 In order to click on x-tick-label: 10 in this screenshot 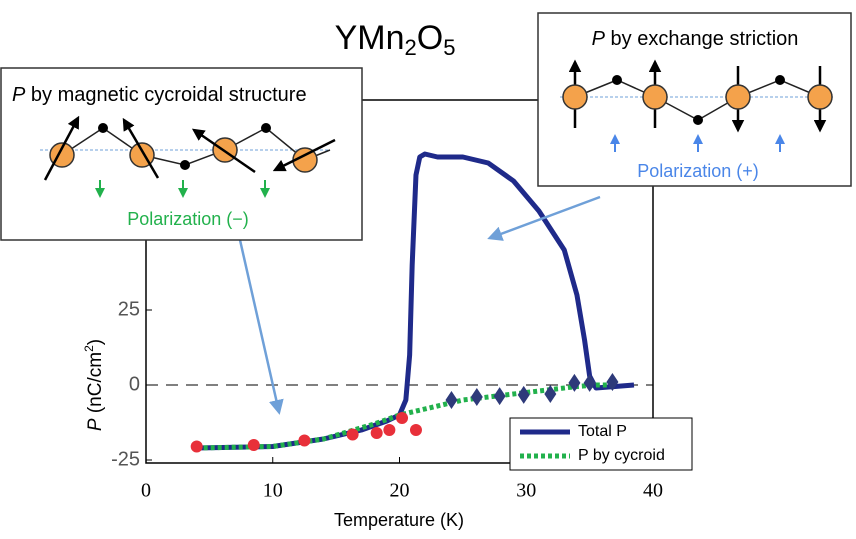, I will do `click(273, 491)`.